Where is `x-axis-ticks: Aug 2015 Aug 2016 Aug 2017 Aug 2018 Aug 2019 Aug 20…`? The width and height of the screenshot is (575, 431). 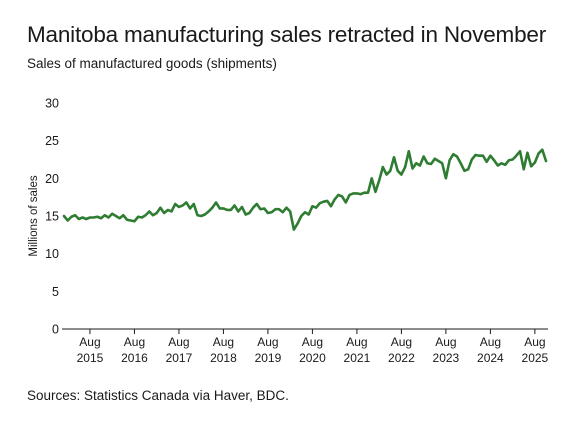 x-axis-ticks: Aug 2015 Aug 2016 Aug 2017 Aug 2018 Aug 2019 Aug 20… is located at coordinates (313, 347).